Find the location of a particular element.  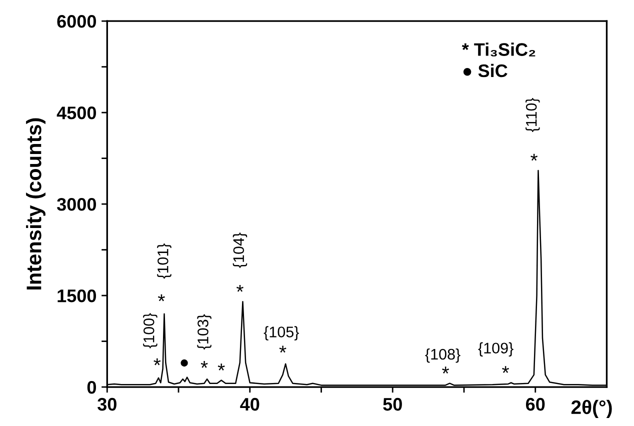

annotation: {110} is located at coordinates (533, 115).